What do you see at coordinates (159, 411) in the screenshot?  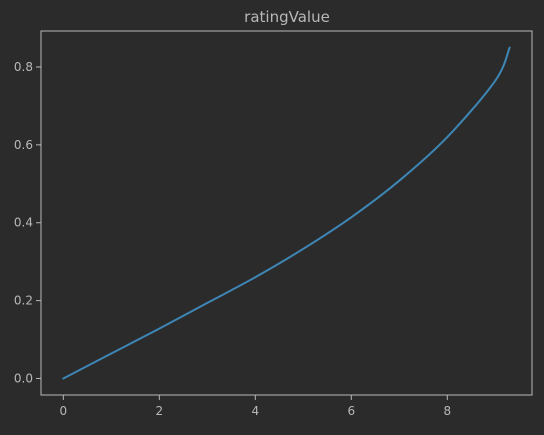 I see `x-tick-label: 2` at bounding box center [159, 411].